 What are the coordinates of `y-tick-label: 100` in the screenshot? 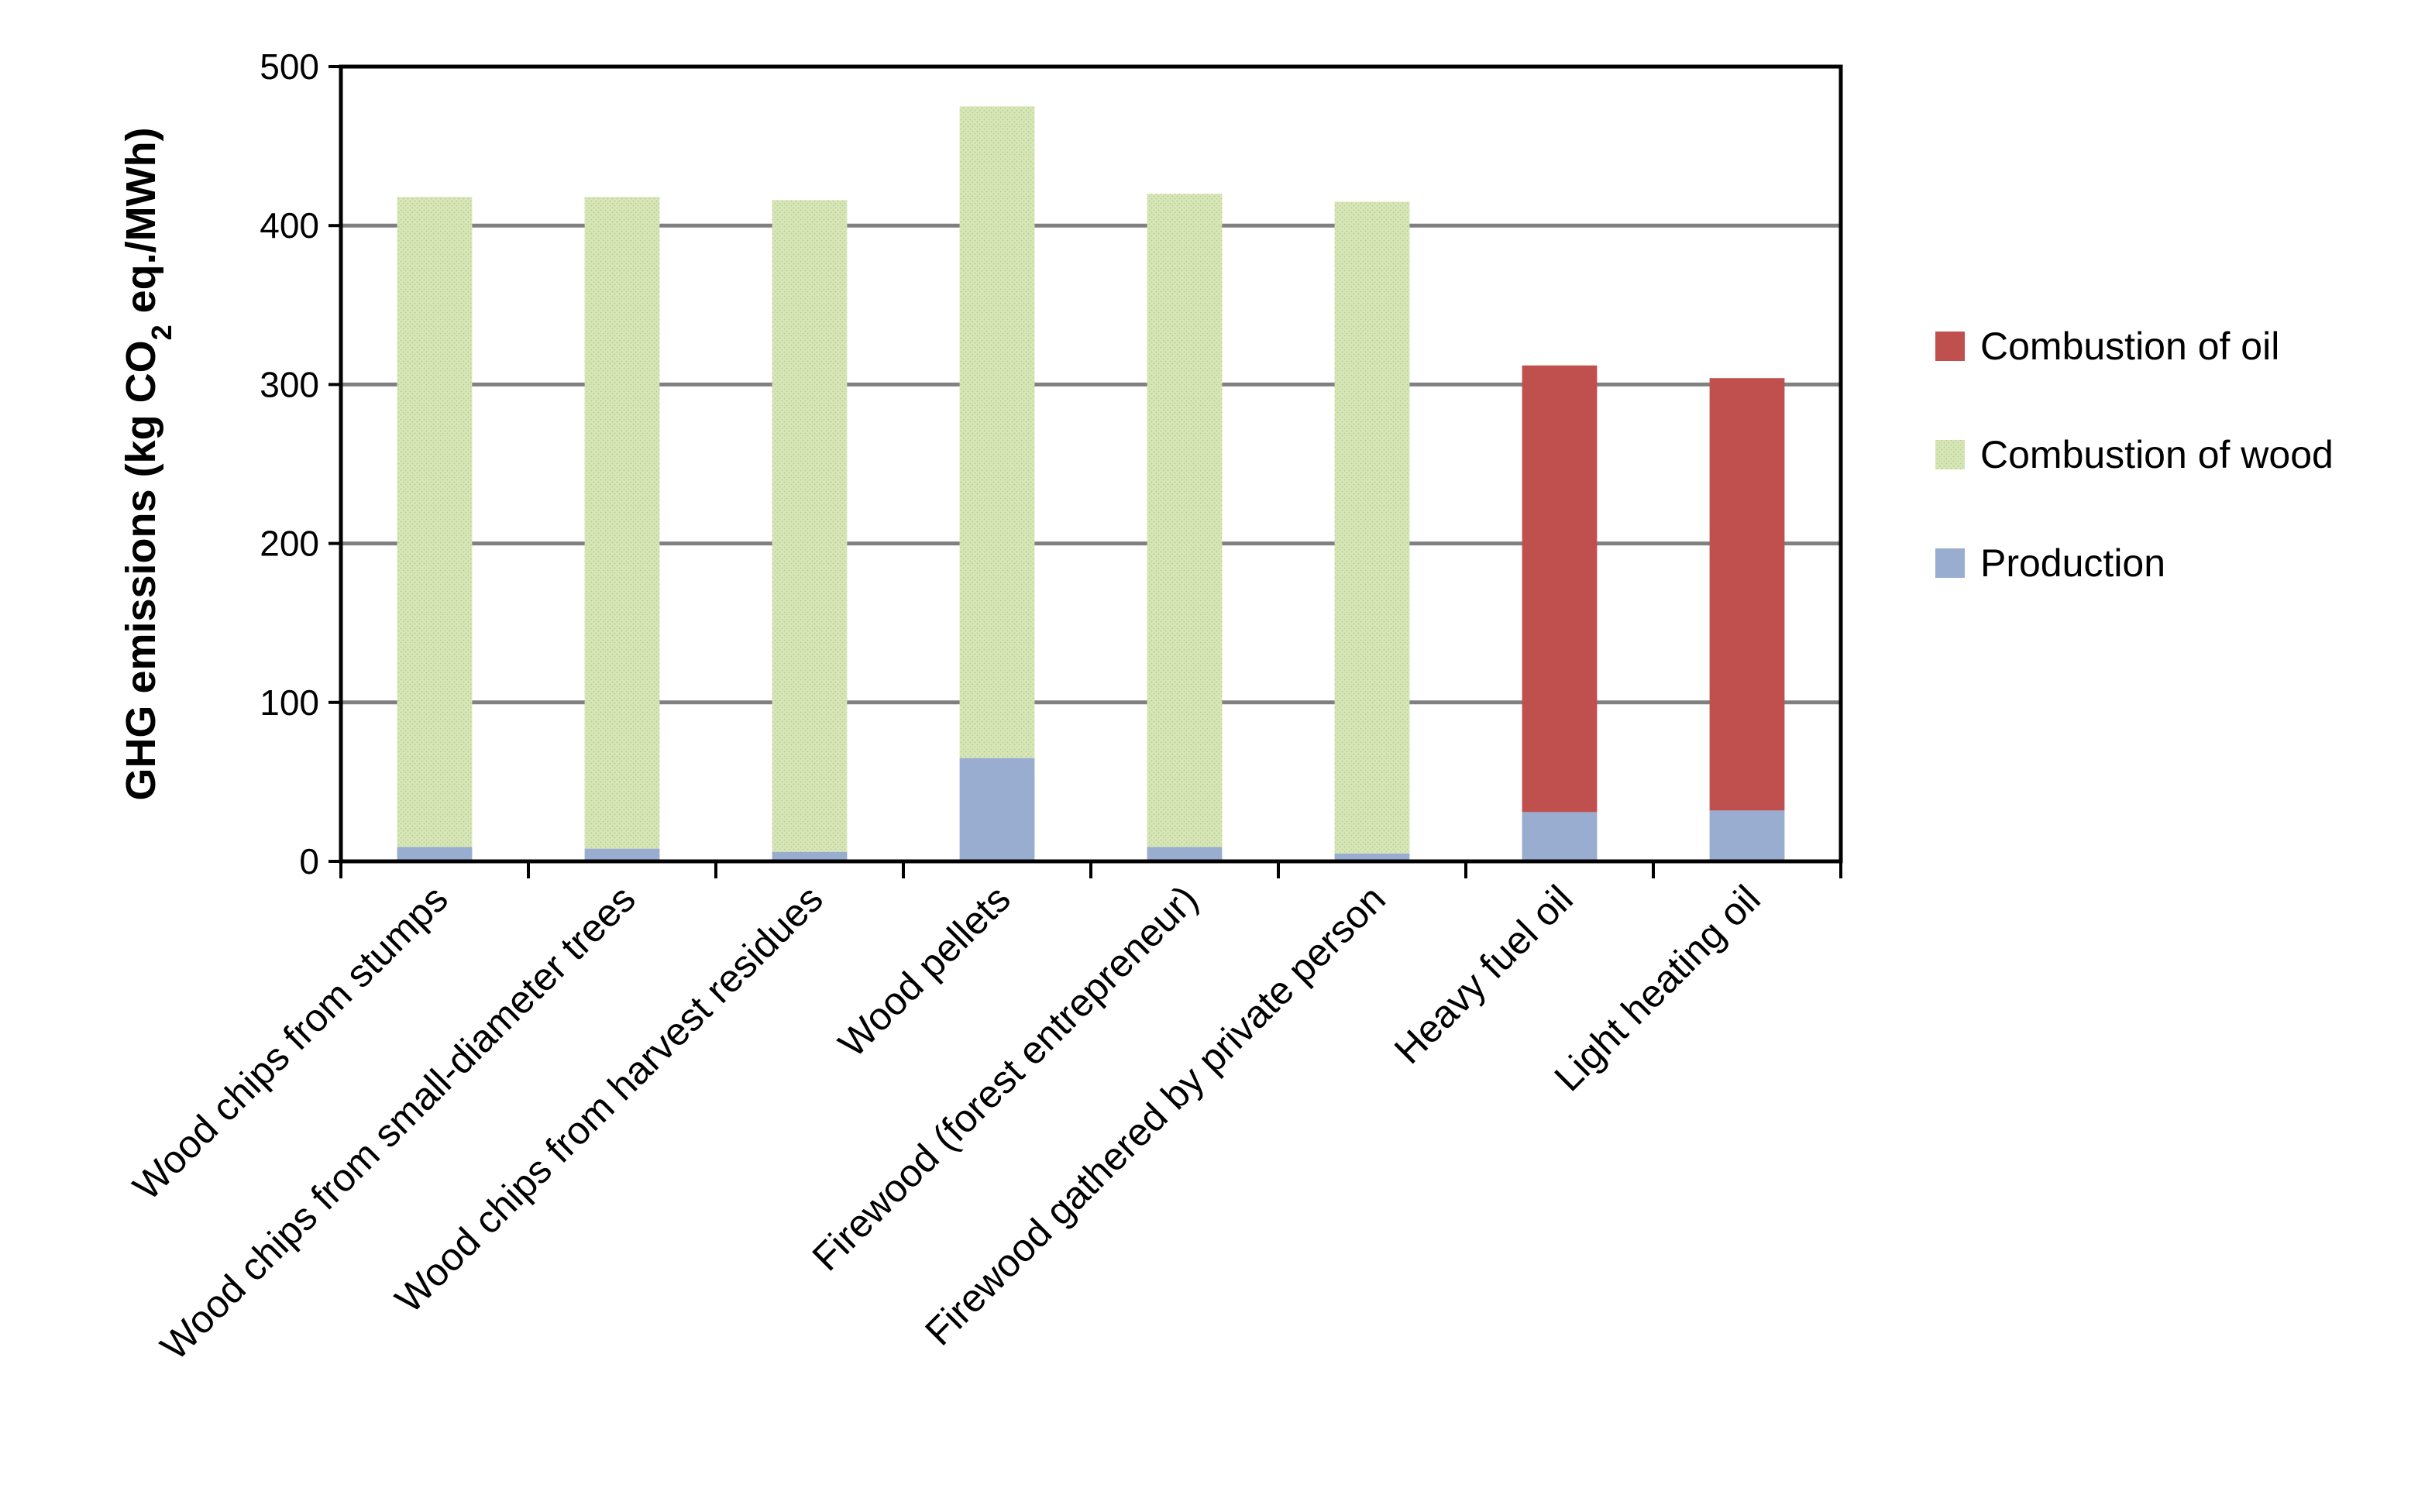 It's located at (289, 702).